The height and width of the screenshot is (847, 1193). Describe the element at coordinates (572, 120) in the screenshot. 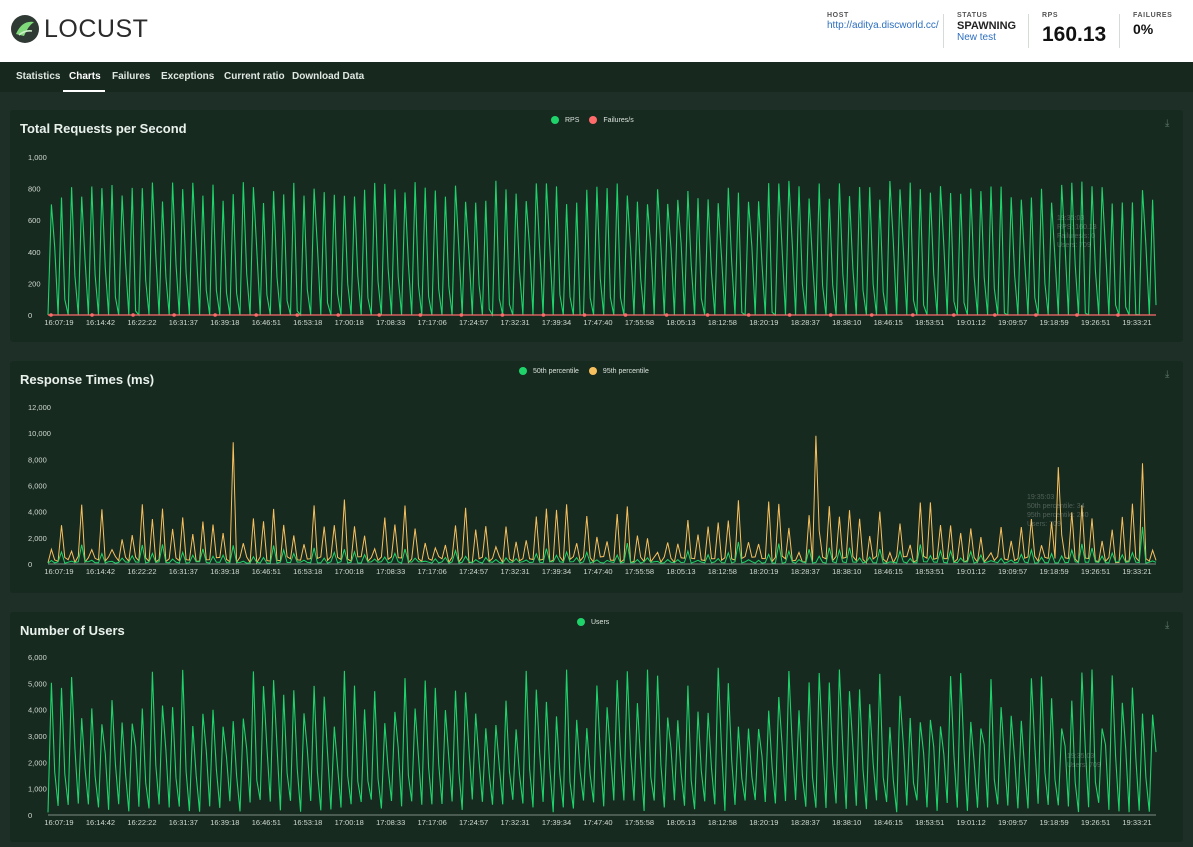

I see `legend-label: RPS` at that location.